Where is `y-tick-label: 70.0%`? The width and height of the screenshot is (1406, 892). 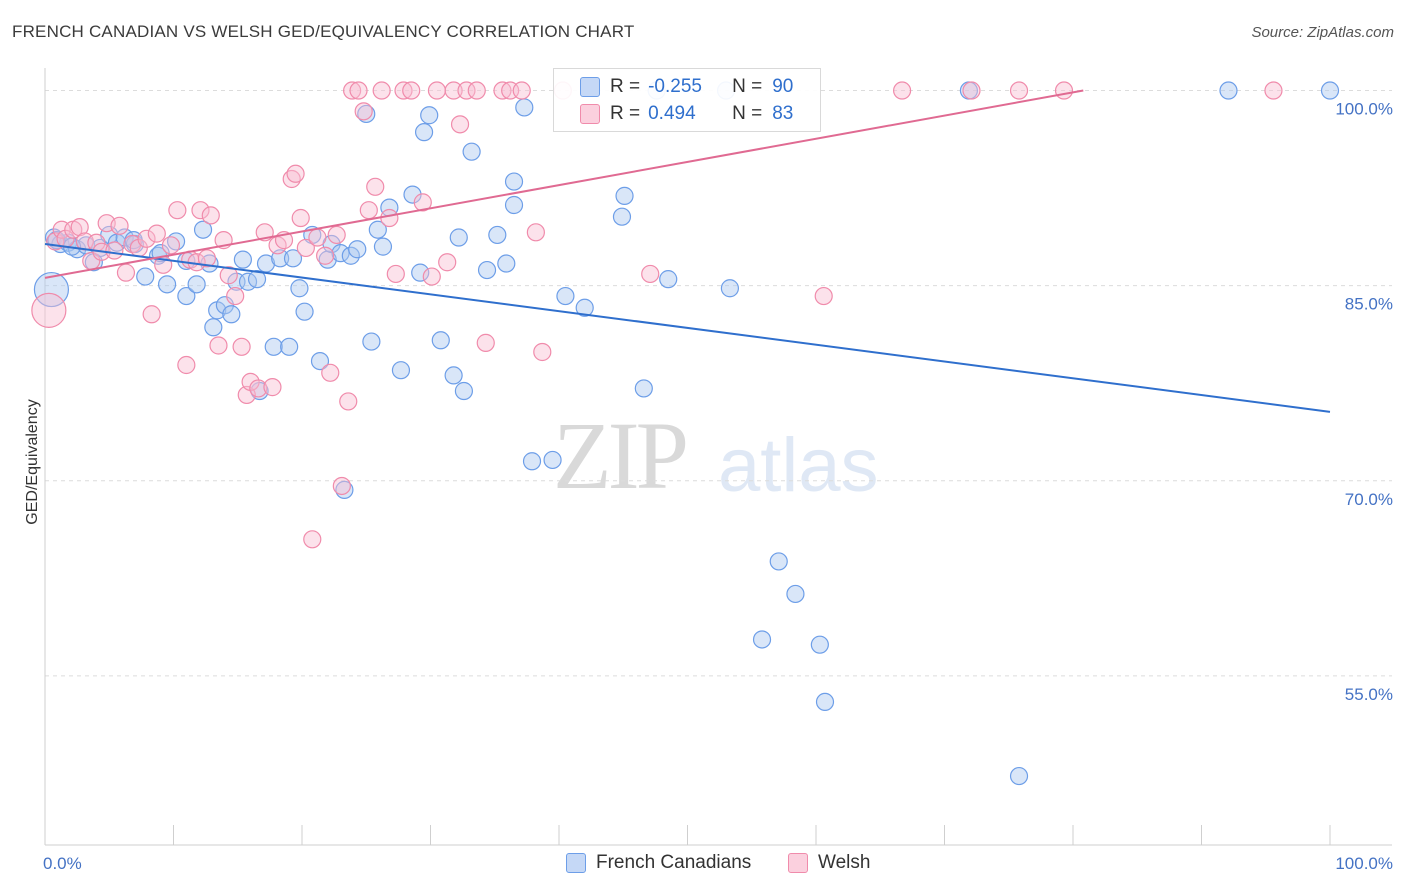
y-tick-label: 70.0% is located at coordinates (1369, 499).